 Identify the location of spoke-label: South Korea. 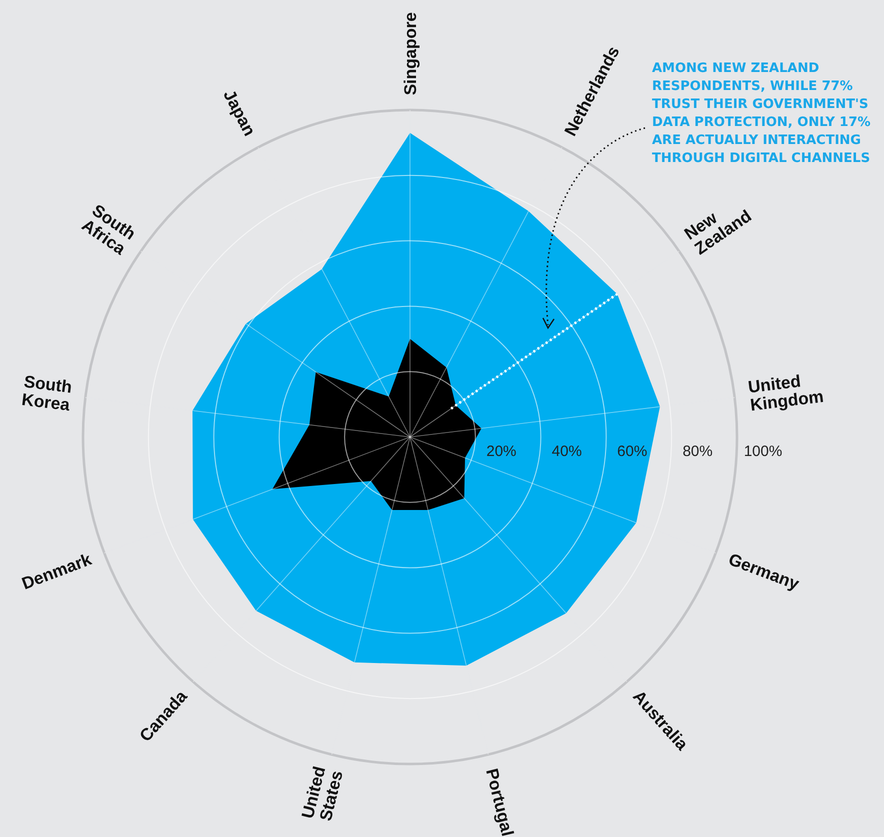
(46, 393).